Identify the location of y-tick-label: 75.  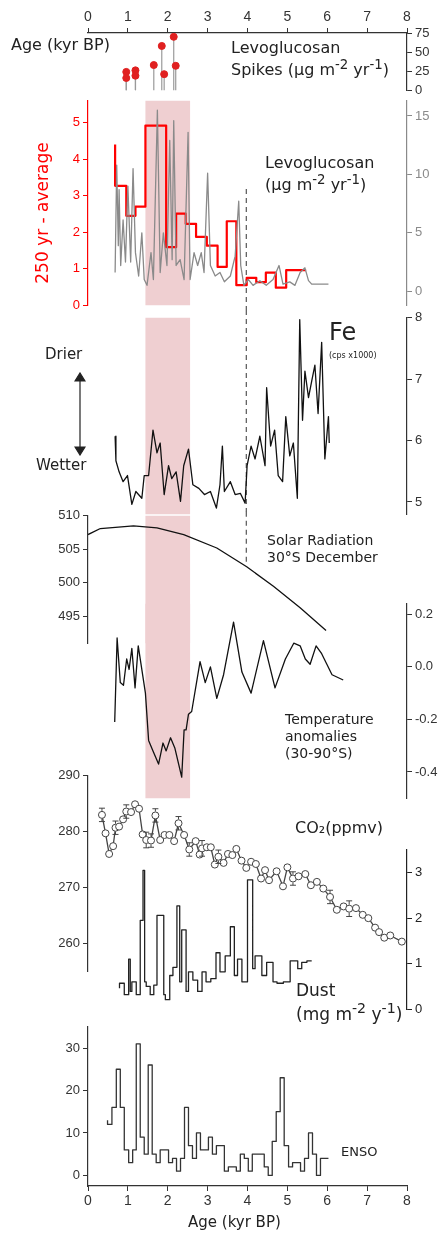
(422, 32).